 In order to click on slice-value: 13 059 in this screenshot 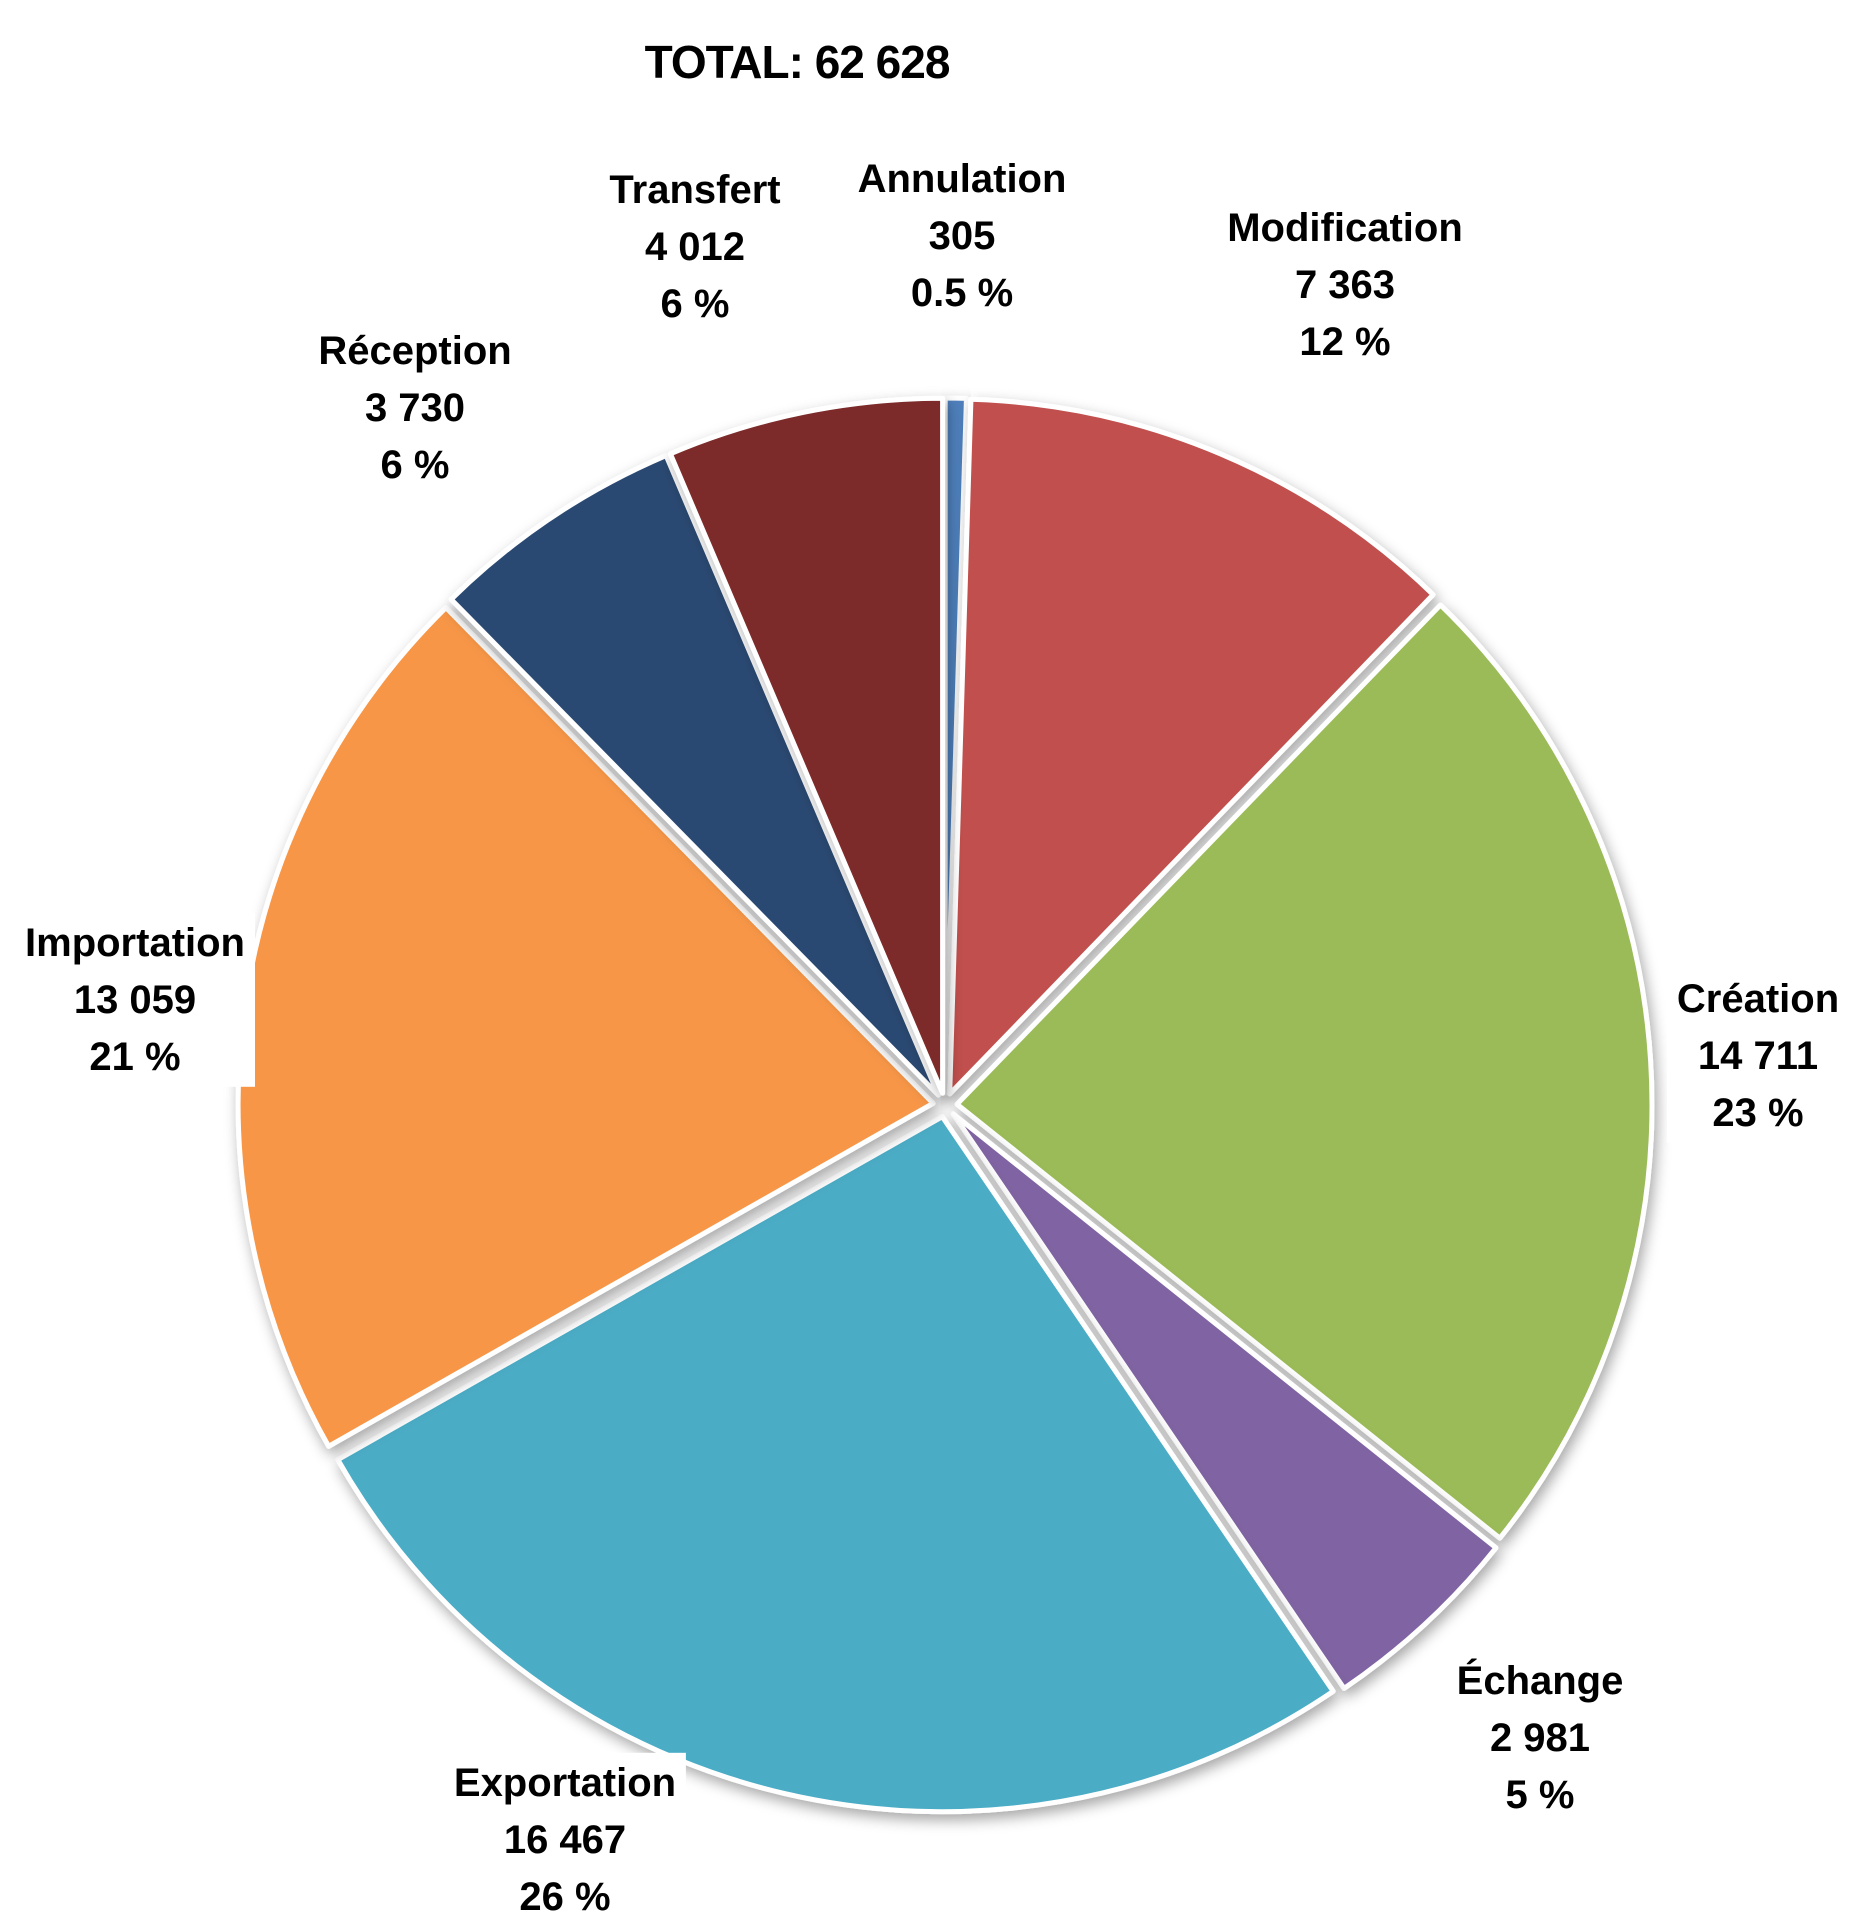, I will do `click(135, 999)`.